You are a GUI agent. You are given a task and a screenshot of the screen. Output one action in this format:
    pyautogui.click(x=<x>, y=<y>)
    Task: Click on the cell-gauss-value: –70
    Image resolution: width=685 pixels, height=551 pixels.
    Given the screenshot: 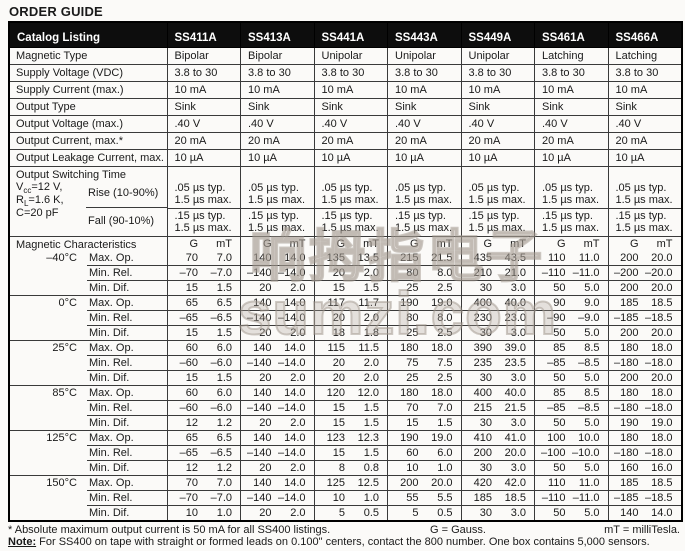 What is the action you would take?
    pyautogui.click(x=188, y=273)
    